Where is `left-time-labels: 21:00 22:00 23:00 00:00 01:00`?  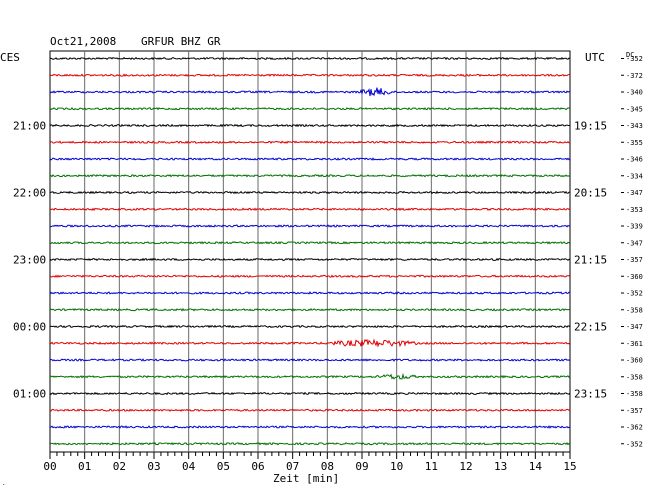 left-time-labels: 21:00 22:00 23:00 00:00 01:00 is located at coordinates (29, 260).